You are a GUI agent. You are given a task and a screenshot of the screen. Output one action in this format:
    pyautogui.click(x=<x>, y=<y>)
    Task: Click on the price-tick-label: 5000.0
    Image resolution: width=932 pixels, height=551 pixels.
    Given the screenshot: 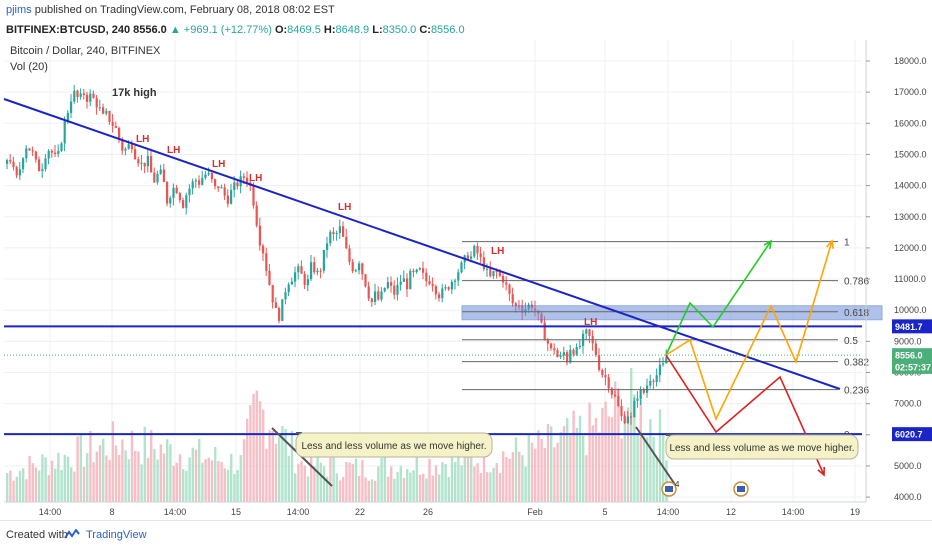 What is the action you would take?
    pyautogui.click(x=908, y=466)
    